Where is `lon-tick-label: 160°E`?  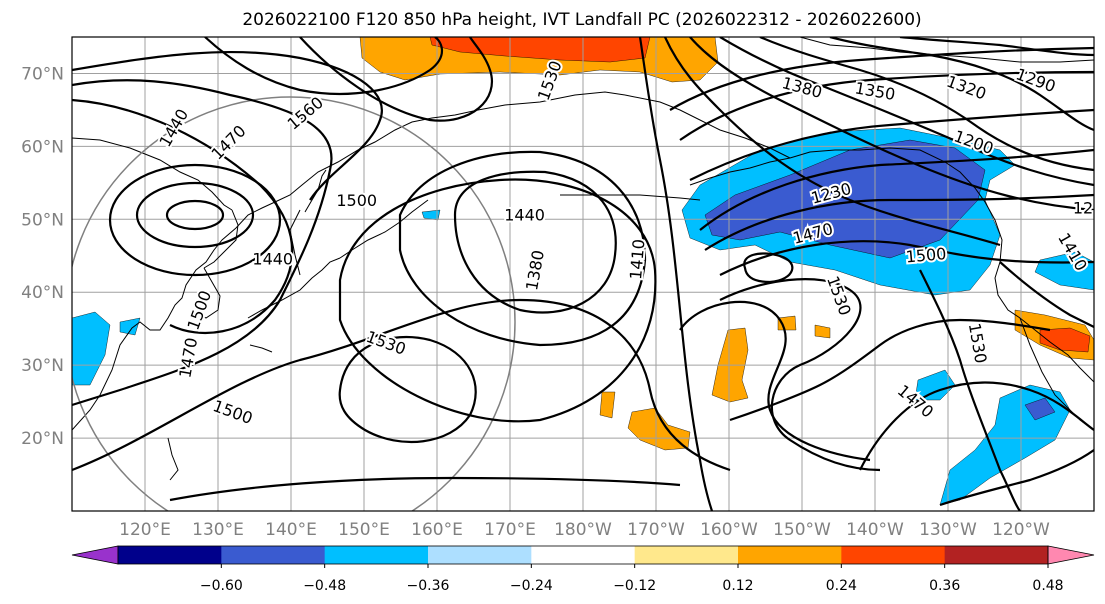
lon-tick-label: 160°E is located at coordinates (437, 530).